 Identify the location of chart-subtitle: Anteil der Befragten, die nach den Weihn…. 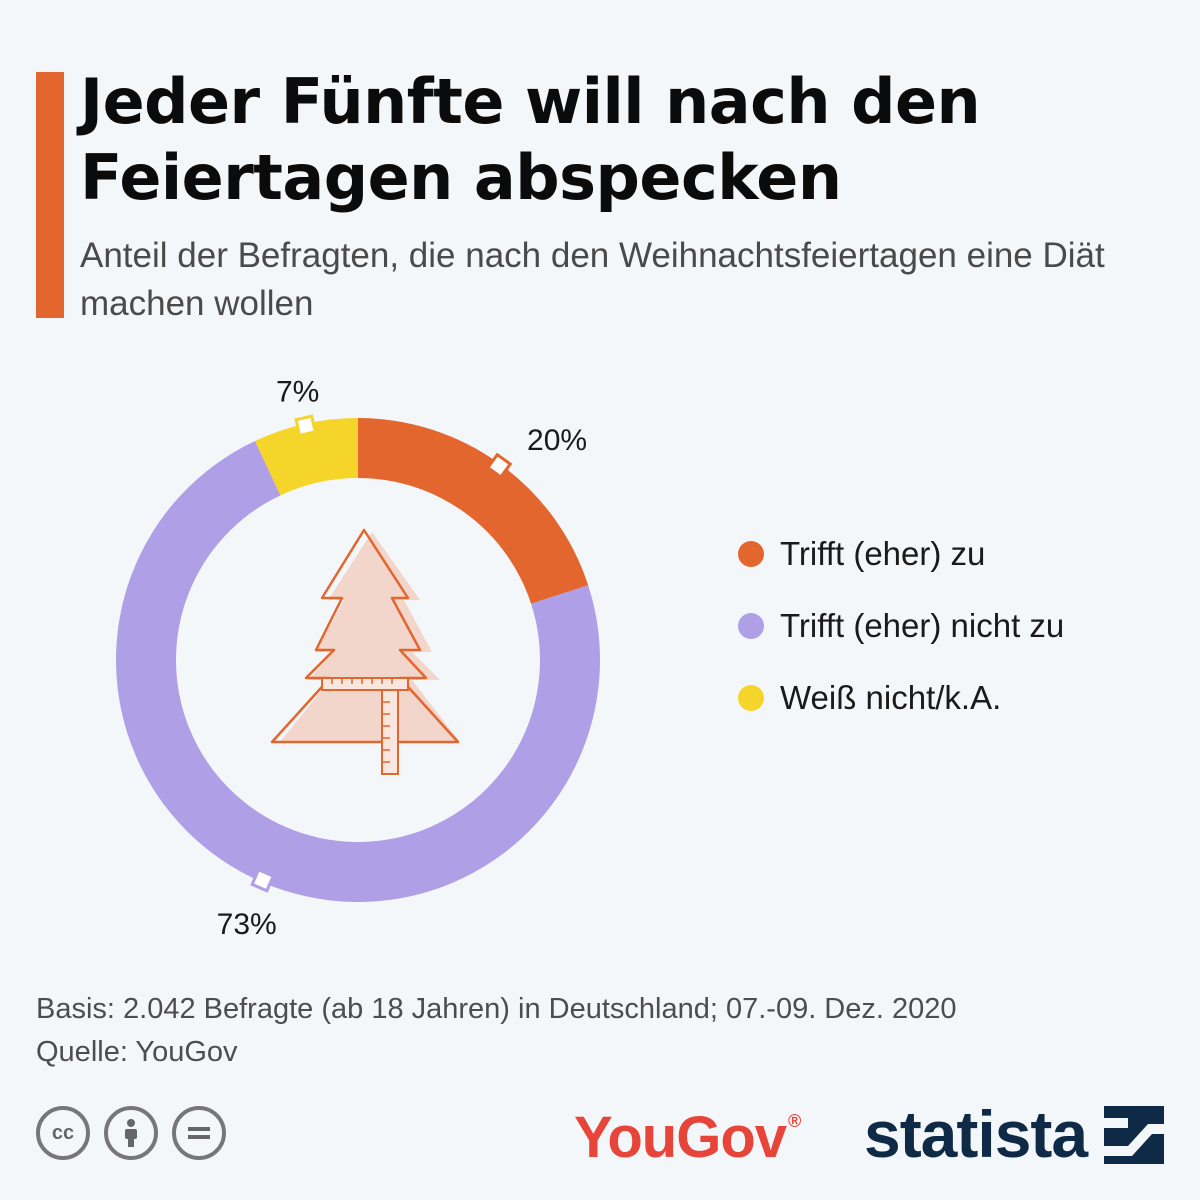
(592, 279).